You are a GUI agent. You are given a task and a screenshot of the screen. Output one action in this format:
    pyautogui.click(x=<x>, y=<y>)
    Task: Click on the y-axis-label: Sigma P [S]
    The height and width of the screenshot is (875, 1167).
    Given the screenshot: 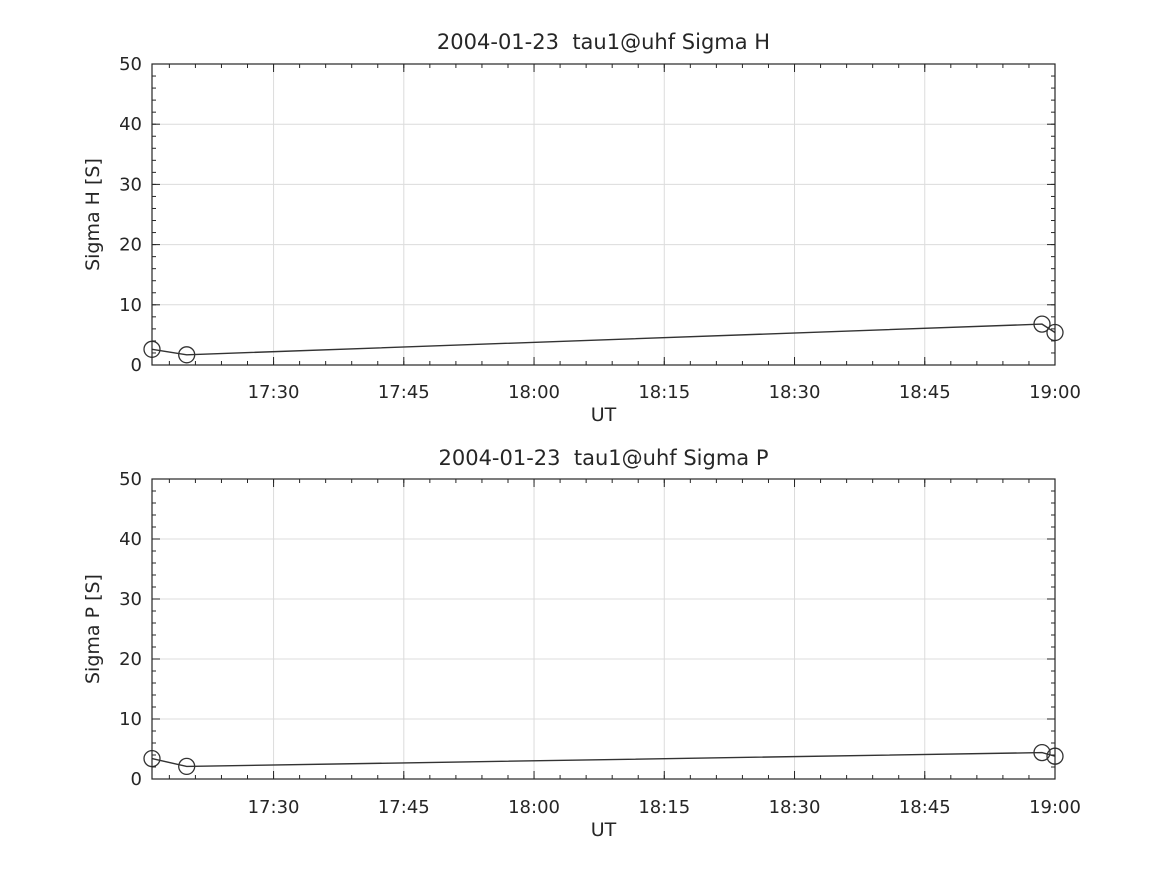 What is the action you would take?
    pyautogui.click(x=93, y=629)
    